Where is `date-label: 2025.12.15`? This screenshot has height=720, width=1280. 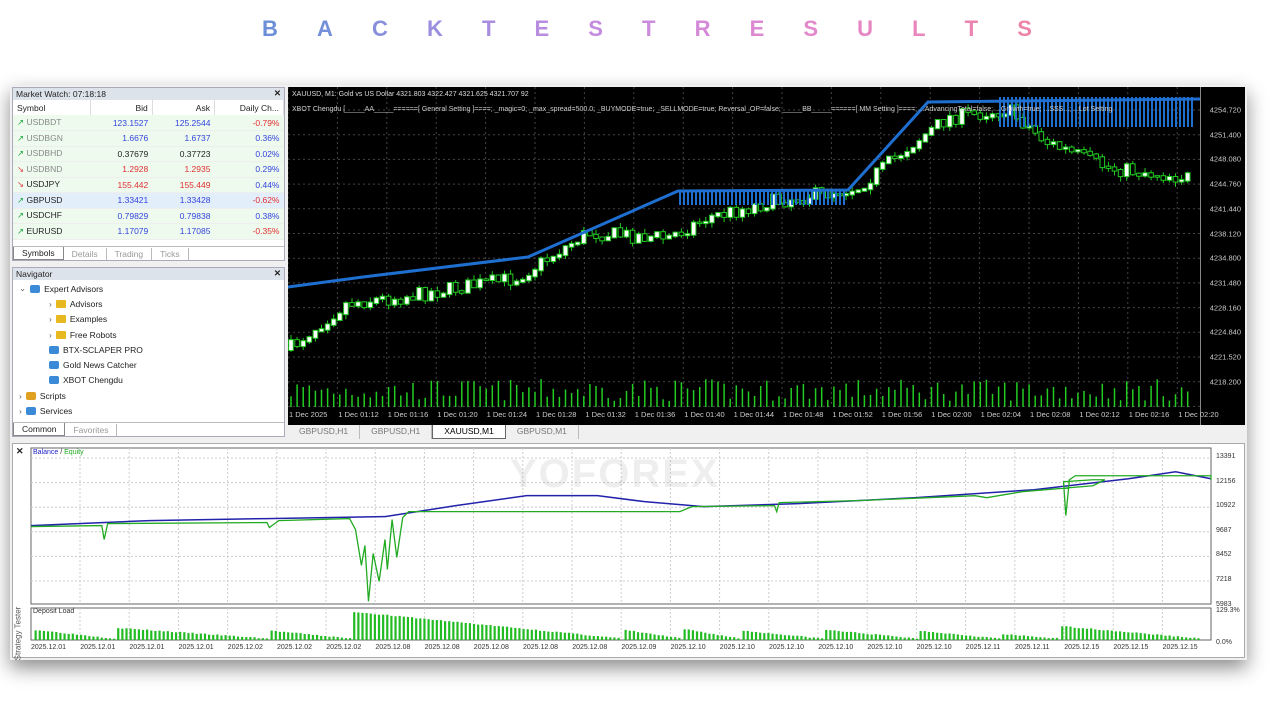 date-label: 2025.12.15 is located at coordinates (1180, 647).